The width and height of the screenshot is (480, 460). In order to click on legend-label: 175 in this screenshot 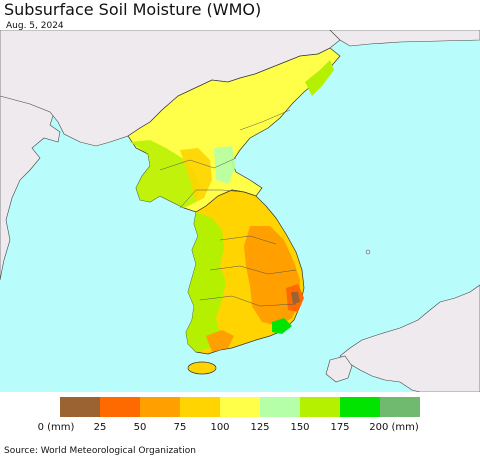, I will do `click(340, 427)`.